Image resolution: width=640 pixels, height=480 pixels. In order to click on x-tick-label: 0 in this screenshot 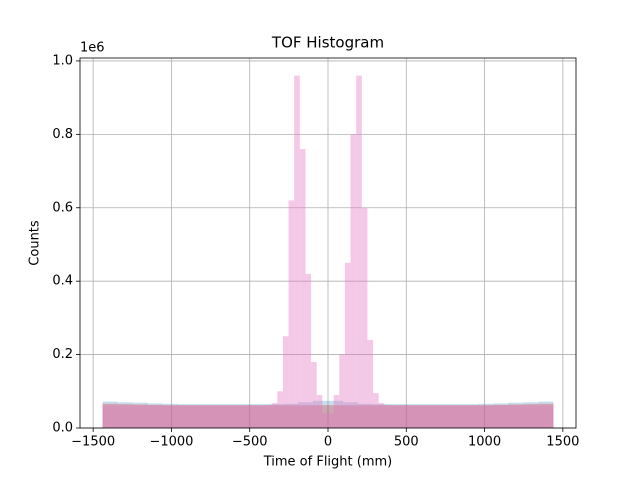, I will do `click(328, 442)`.